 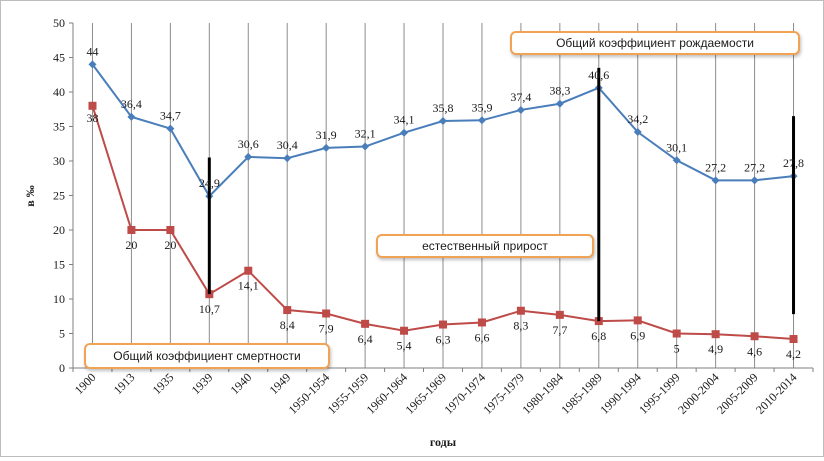 I want to click on data-label-death-rate: 6,8, so click(x=598, y=336).